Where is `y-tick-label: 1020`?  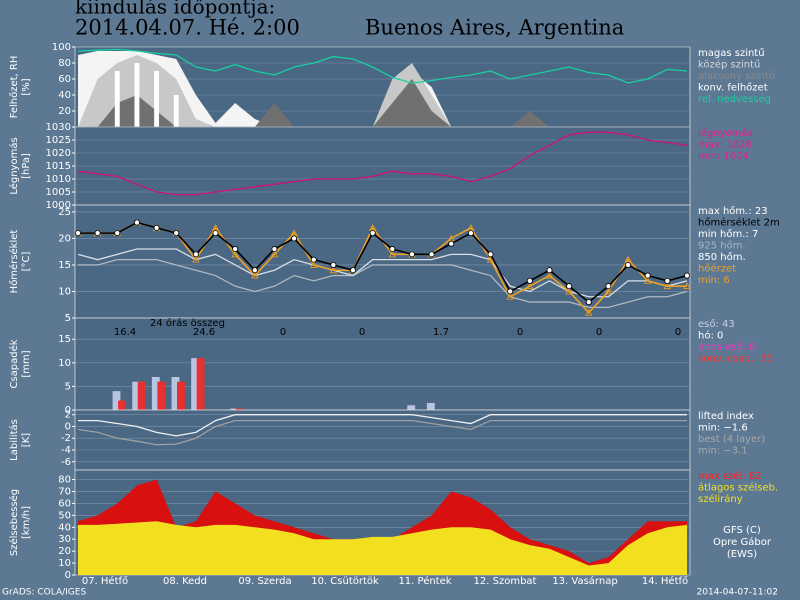
y-tick-label: 1020 is located at coordinates (58, 153).